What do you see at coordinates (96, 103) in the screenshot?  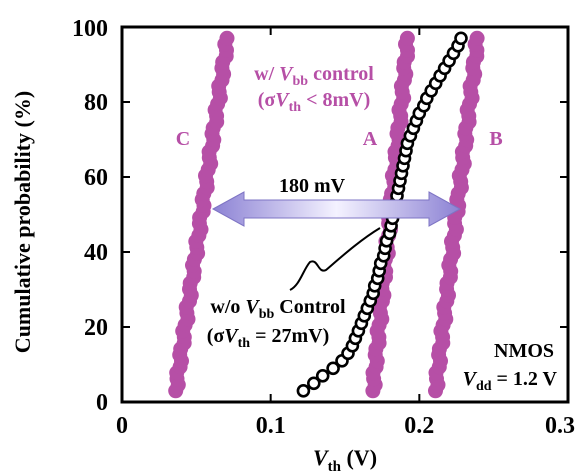 I see `y-tick-label: 80` at bounding box center [96, 103].